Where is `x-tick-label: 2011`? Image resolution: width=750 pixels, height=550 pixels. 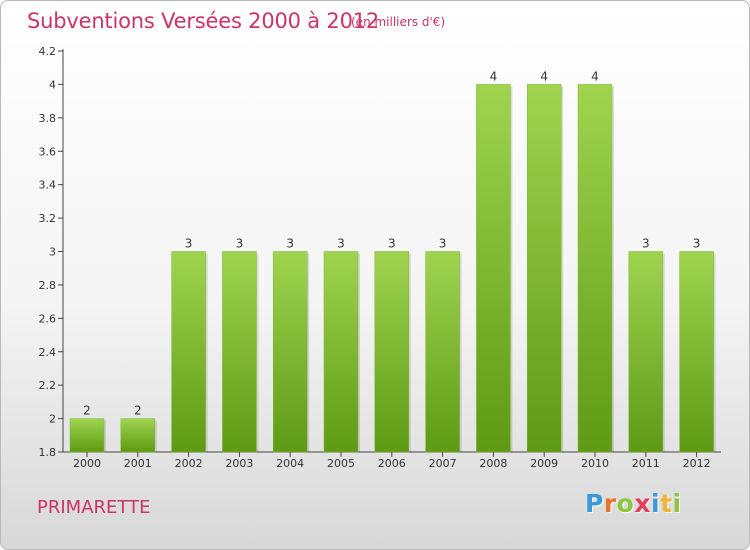
x-tick-label: 2011 is located at coordinates (646, 463).